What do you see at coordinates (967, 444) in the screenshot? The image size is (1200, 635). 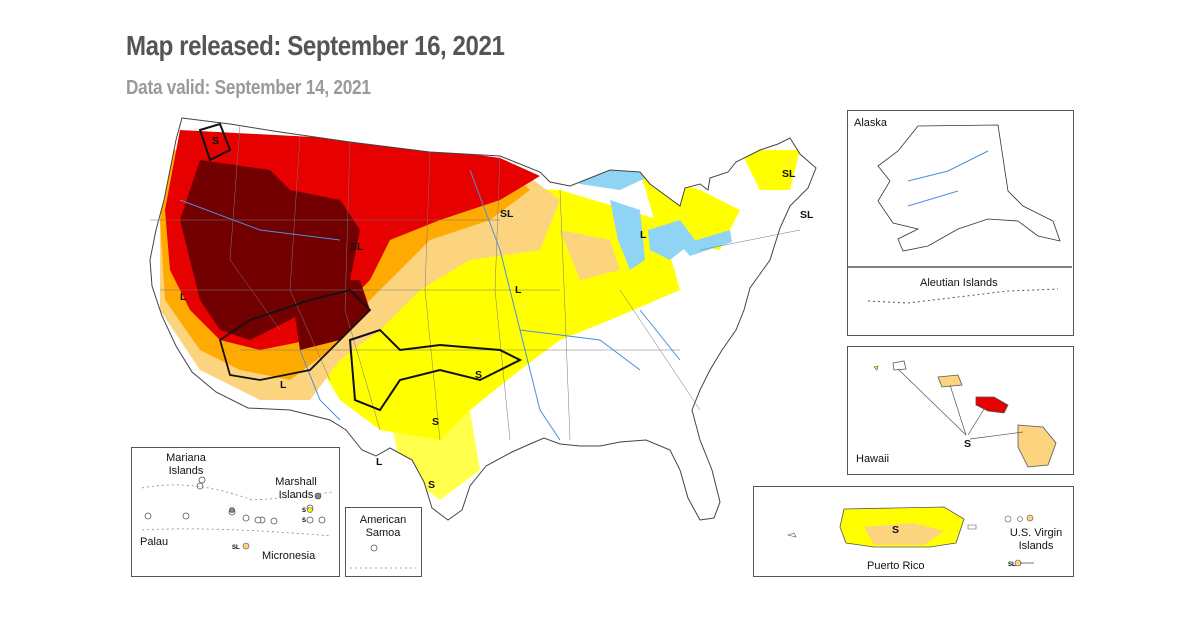 I see `hawaii-impact-label: S` at bounding box center [967, 444].